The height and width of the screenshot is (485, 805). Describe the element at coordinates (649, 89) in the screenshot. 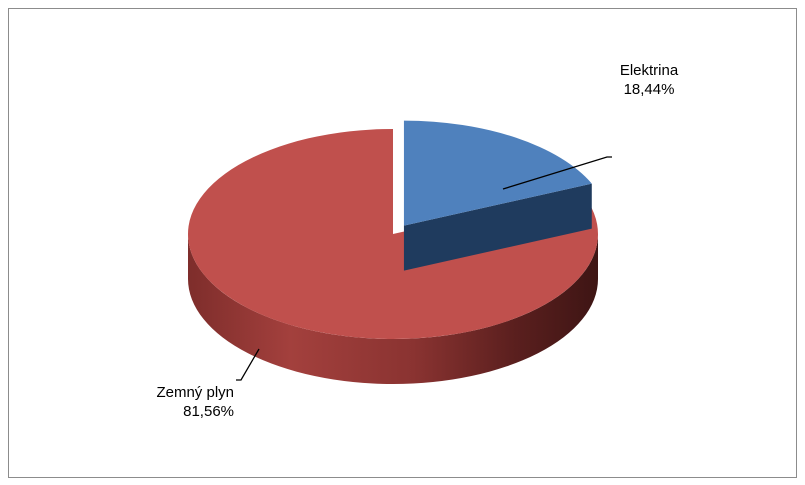

I see `value-label-elektrina: 18,44%` at that location.